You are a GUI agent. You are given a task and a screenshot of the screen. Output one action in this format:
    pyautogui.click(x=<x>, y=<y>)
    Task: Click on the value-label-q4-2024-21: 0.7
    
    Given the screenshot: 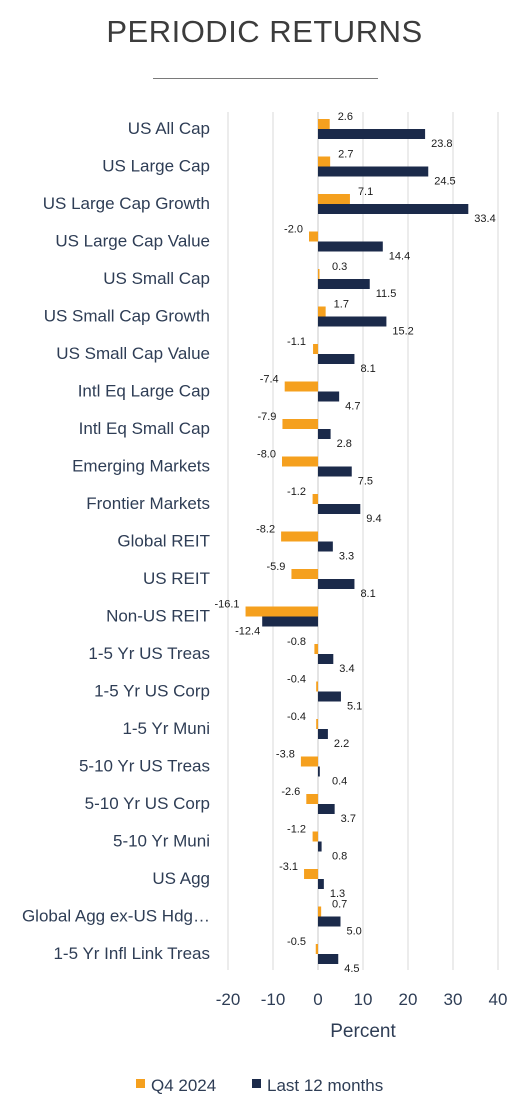 What is the action you would take?
    pyautogui.click(x=339, y=905)
    